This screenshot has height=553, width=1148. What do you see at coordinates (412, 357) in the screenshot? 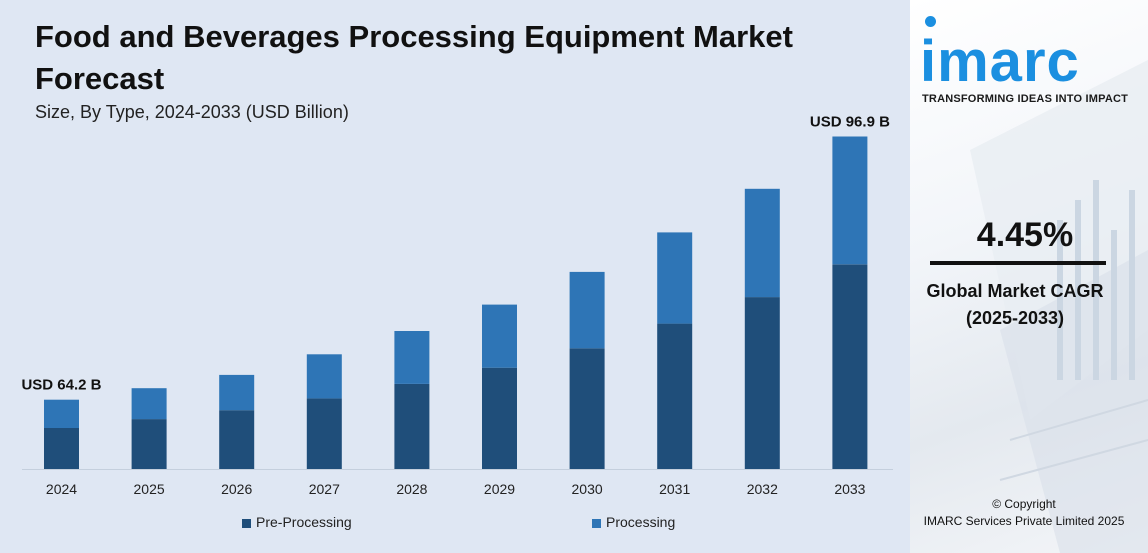
I see `bar-processing-2028` at bounding box center [412, 357].